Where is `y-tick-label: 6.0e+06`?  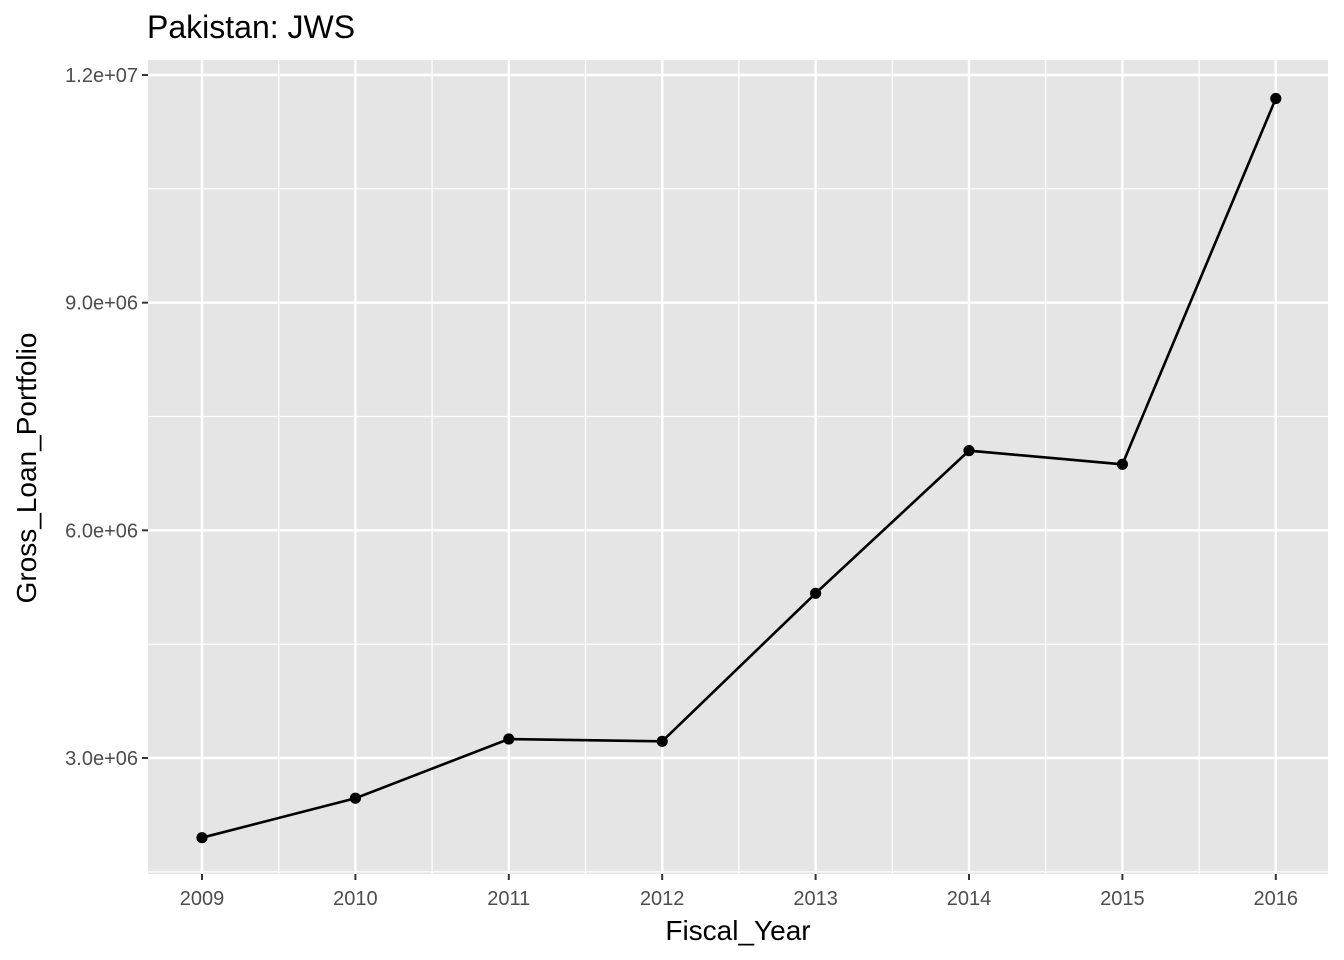 y-tick-label: 6.0e+06 is located at coordinates (101, 531).